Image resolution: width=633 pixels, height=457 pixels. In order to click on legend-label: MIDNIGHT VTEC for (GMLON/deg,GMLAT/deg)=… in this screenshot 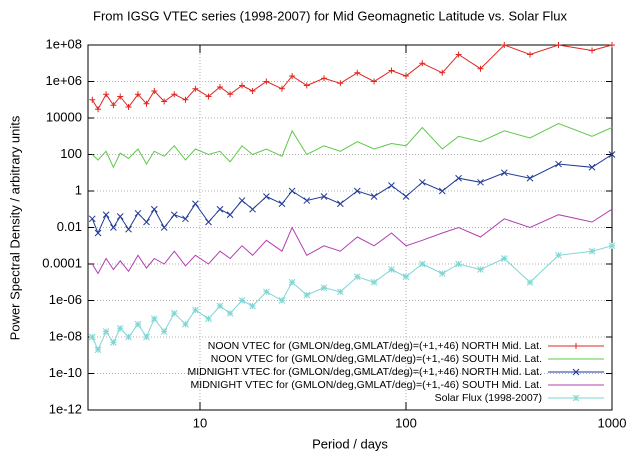, I will do `click(366, 385)`.